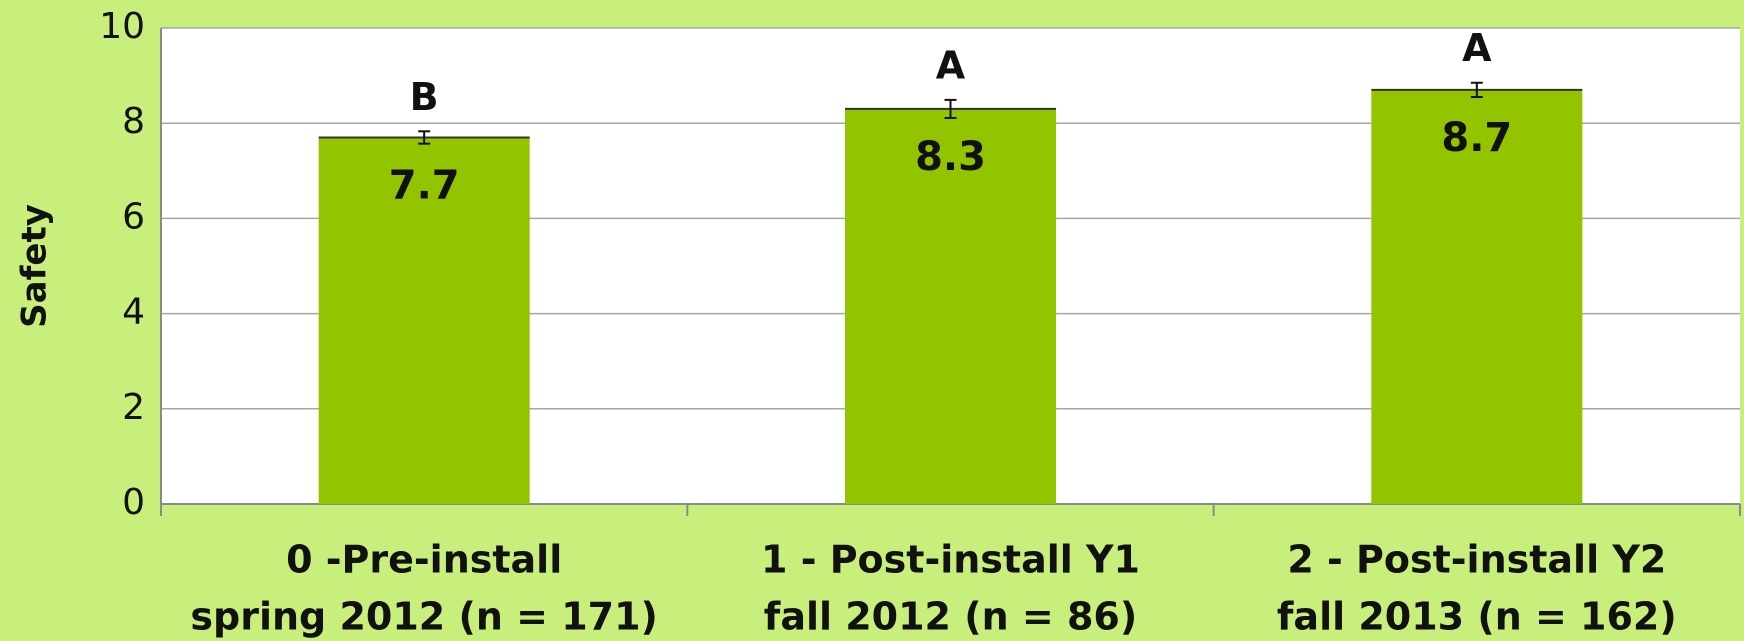 The image size is (1744, 641). I want to click on value-label: 7.7, so click(424, 185).